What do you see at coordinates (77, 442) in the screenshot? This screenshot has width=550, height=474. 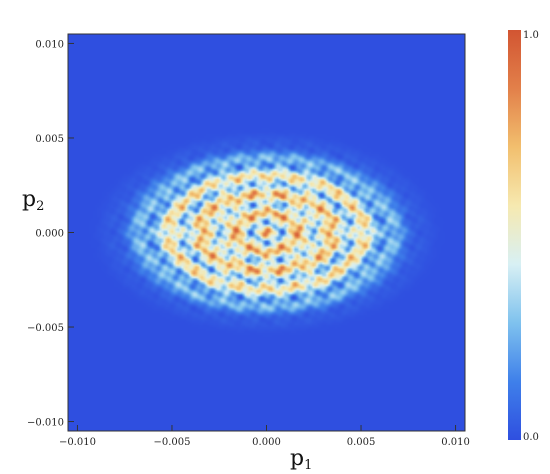 I see `x-tick-label: −0.010` at bounding box center [77, 442].